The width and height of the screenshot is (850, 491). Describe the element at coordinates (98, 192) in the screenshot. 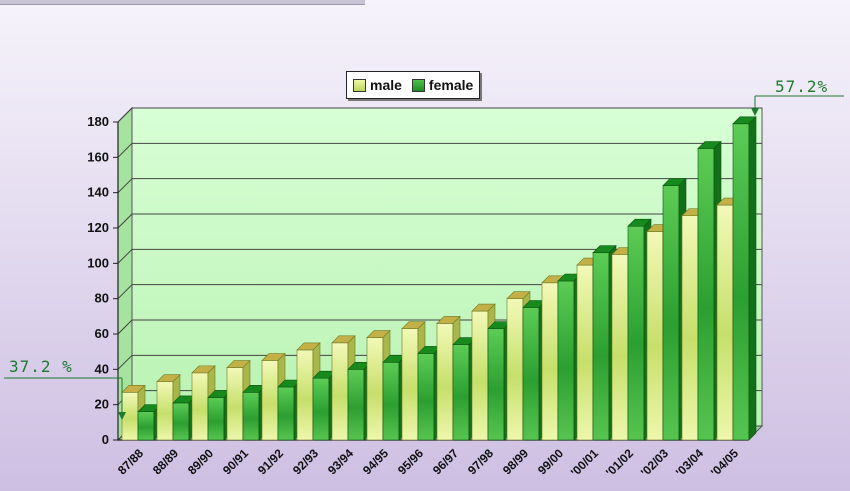

I see `y-tick-label: 140` at that location.